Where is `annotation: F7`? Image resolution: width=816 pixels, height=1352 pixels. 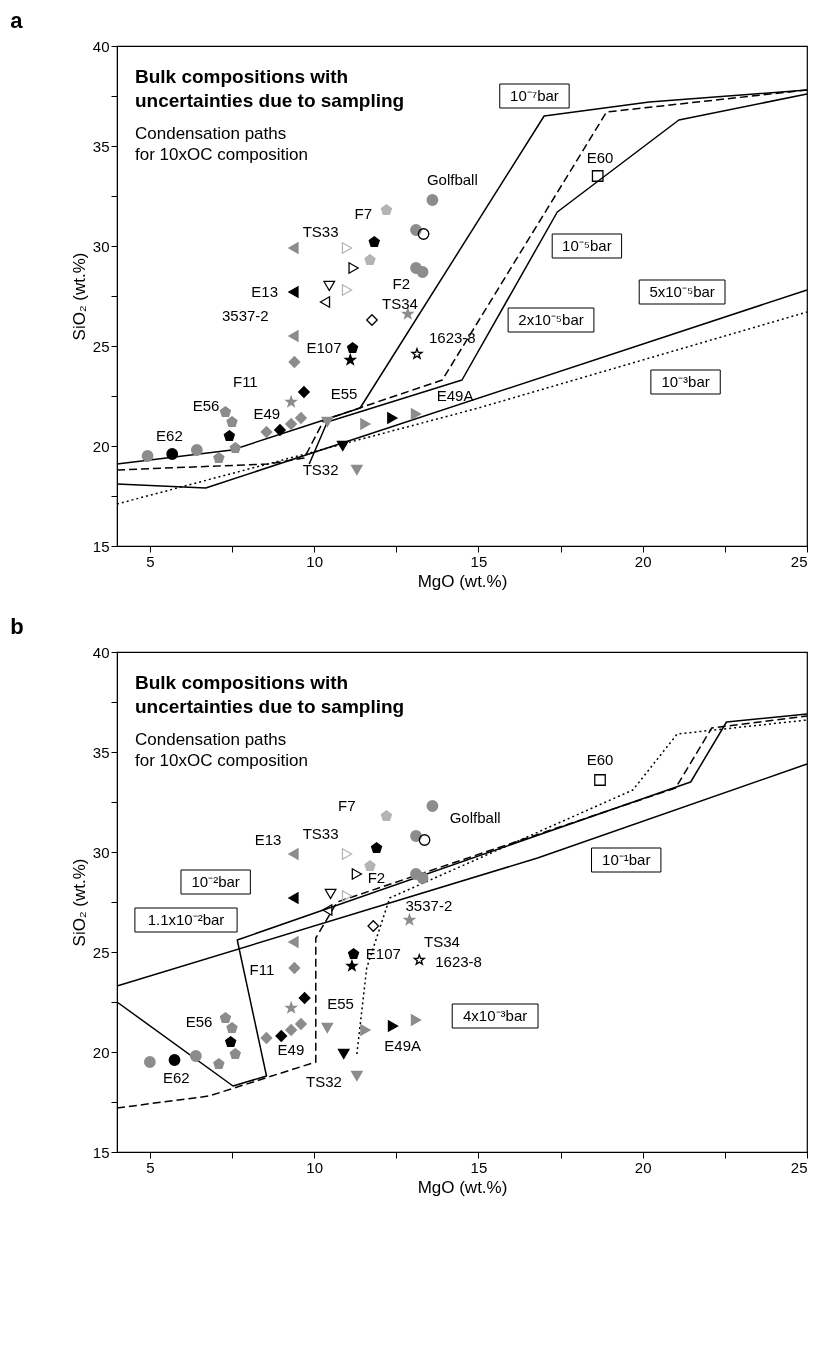
annotation: F7 is located at coordinates (363, 213).